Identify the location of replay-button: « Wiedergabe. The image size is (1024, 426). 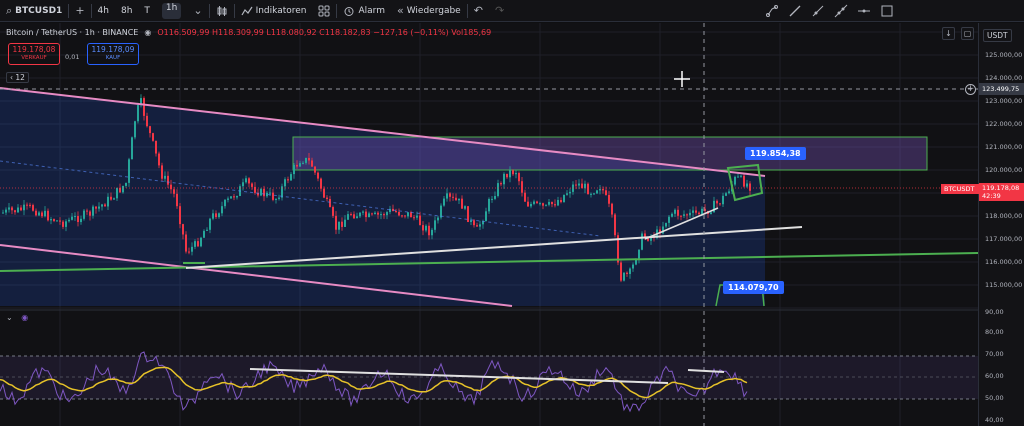
(429, 11).